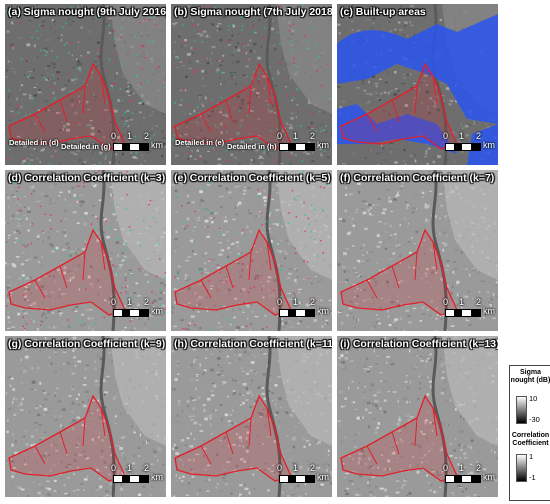  Describe the element at coordinates (521, 410) in the screenshot. I see `legend-sigma-gradient` at that location.